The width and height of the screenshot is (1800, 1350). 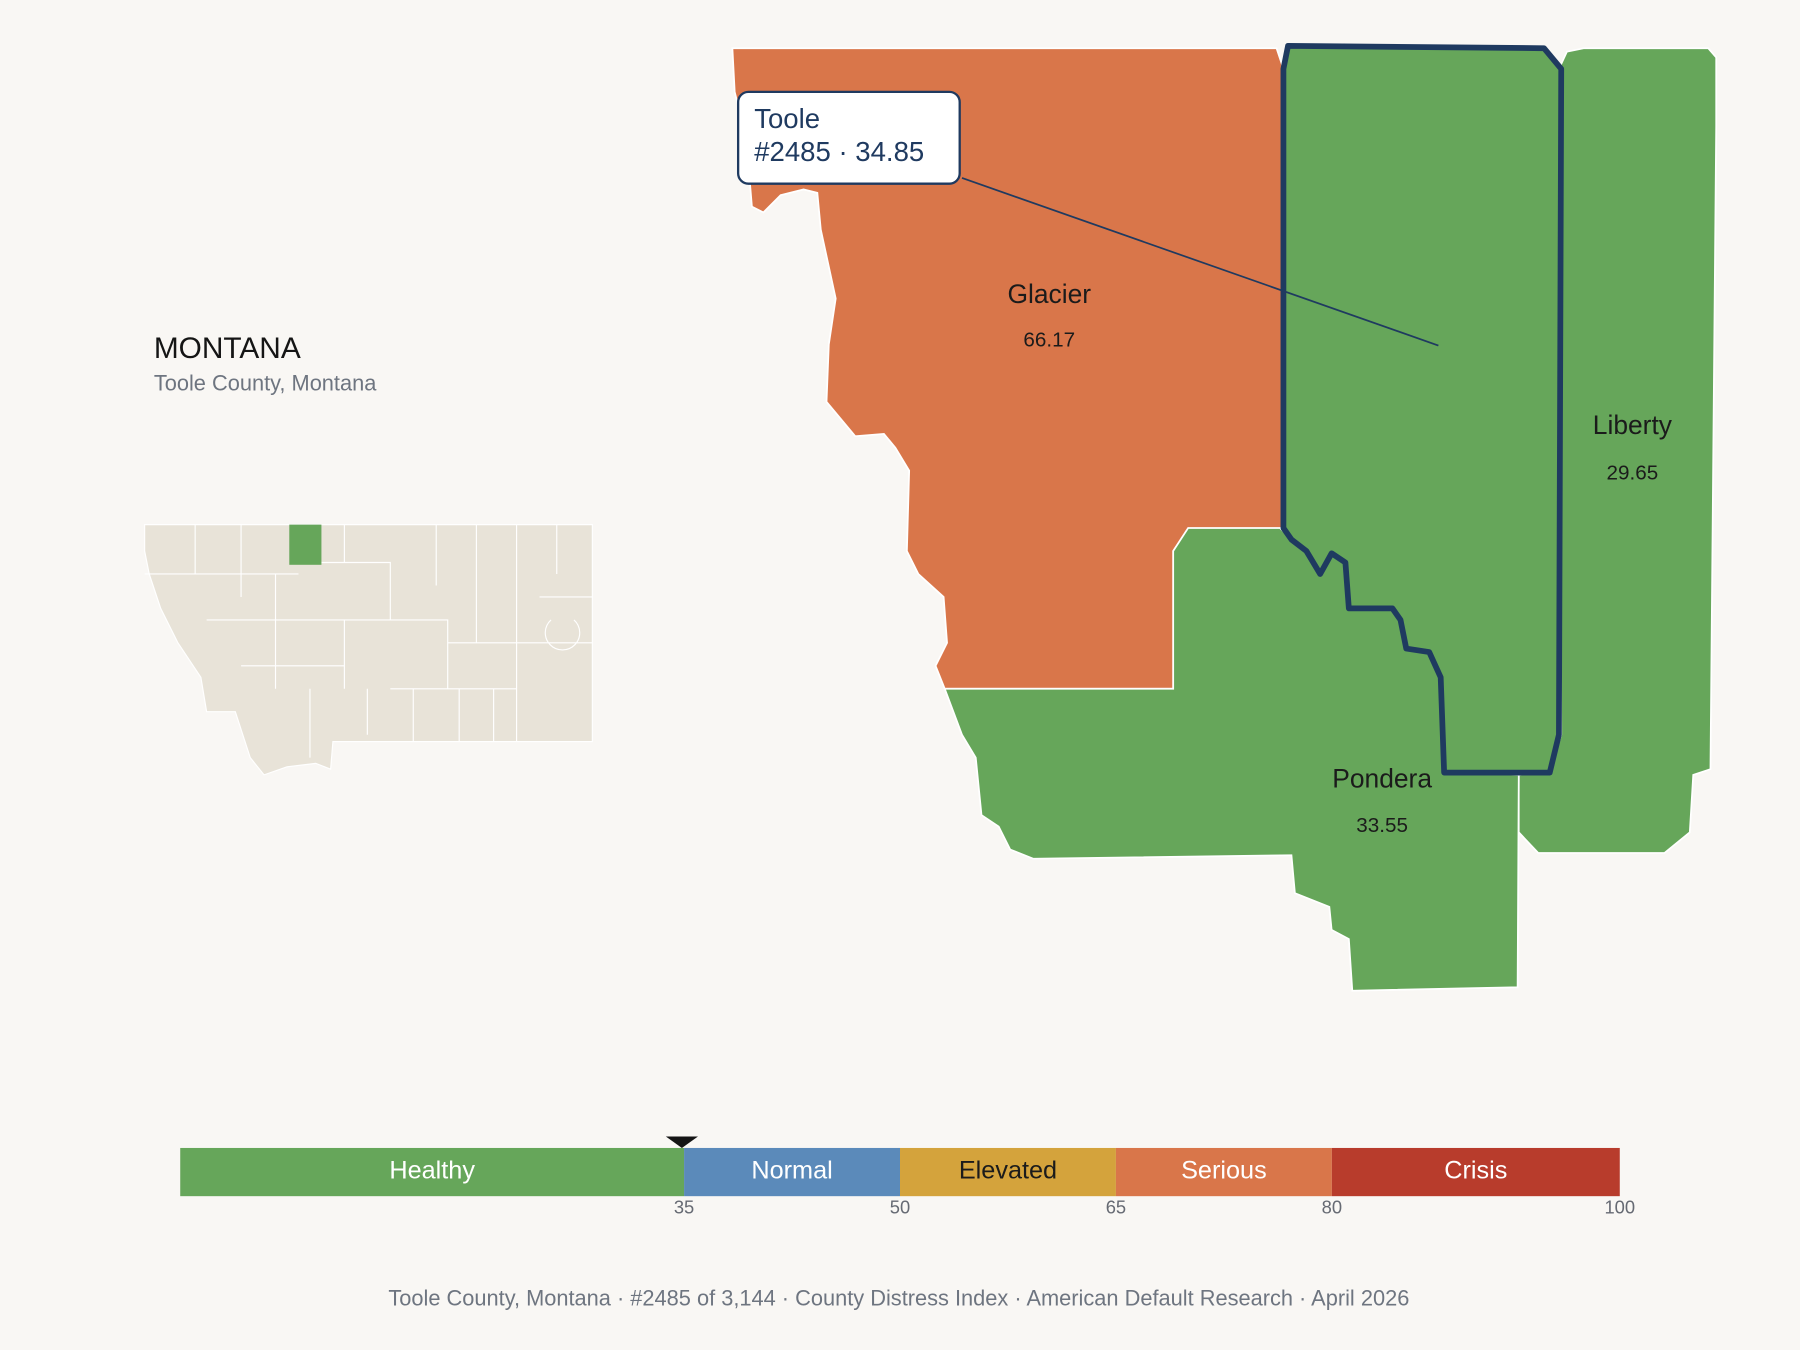 What do you see at coordinates (1633, 473) in the screenshot?
I see `county-value: 29.65` at bounding box center [1633, 473].